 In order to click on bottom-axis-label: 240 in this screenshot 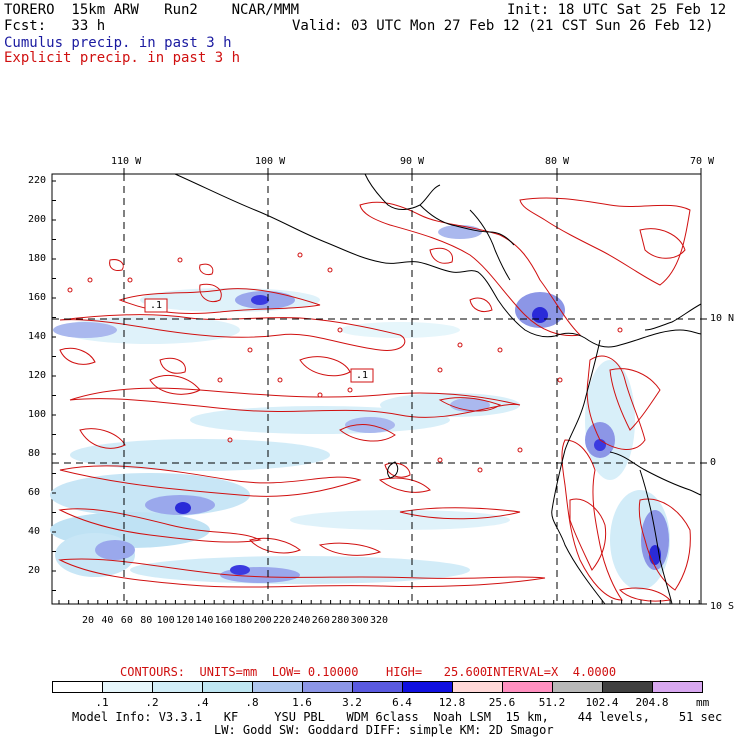, I will do `click(301, 620)`.